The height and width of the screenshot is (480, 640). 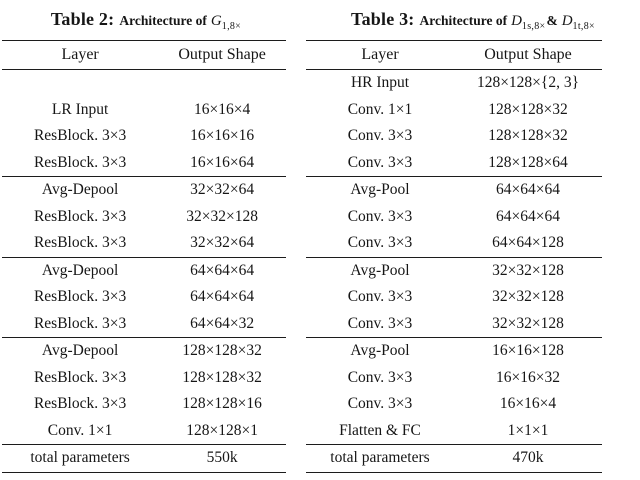 What do you see at coordinates (231, 26) in the screenshot?
I see `math-subscript: 1,8×` at bounding box center [231, 26].